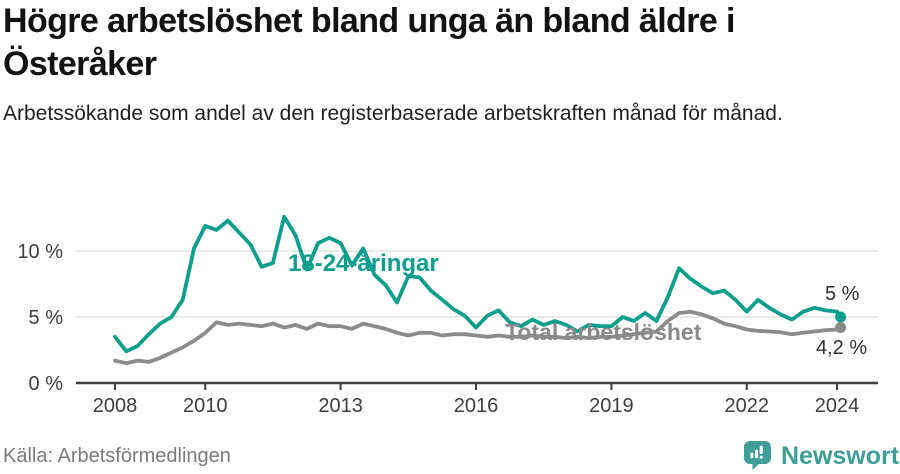 The height and width of the screenshot is (474, 900). I want to click on x-tick-label: 2013, so click(340, 406).